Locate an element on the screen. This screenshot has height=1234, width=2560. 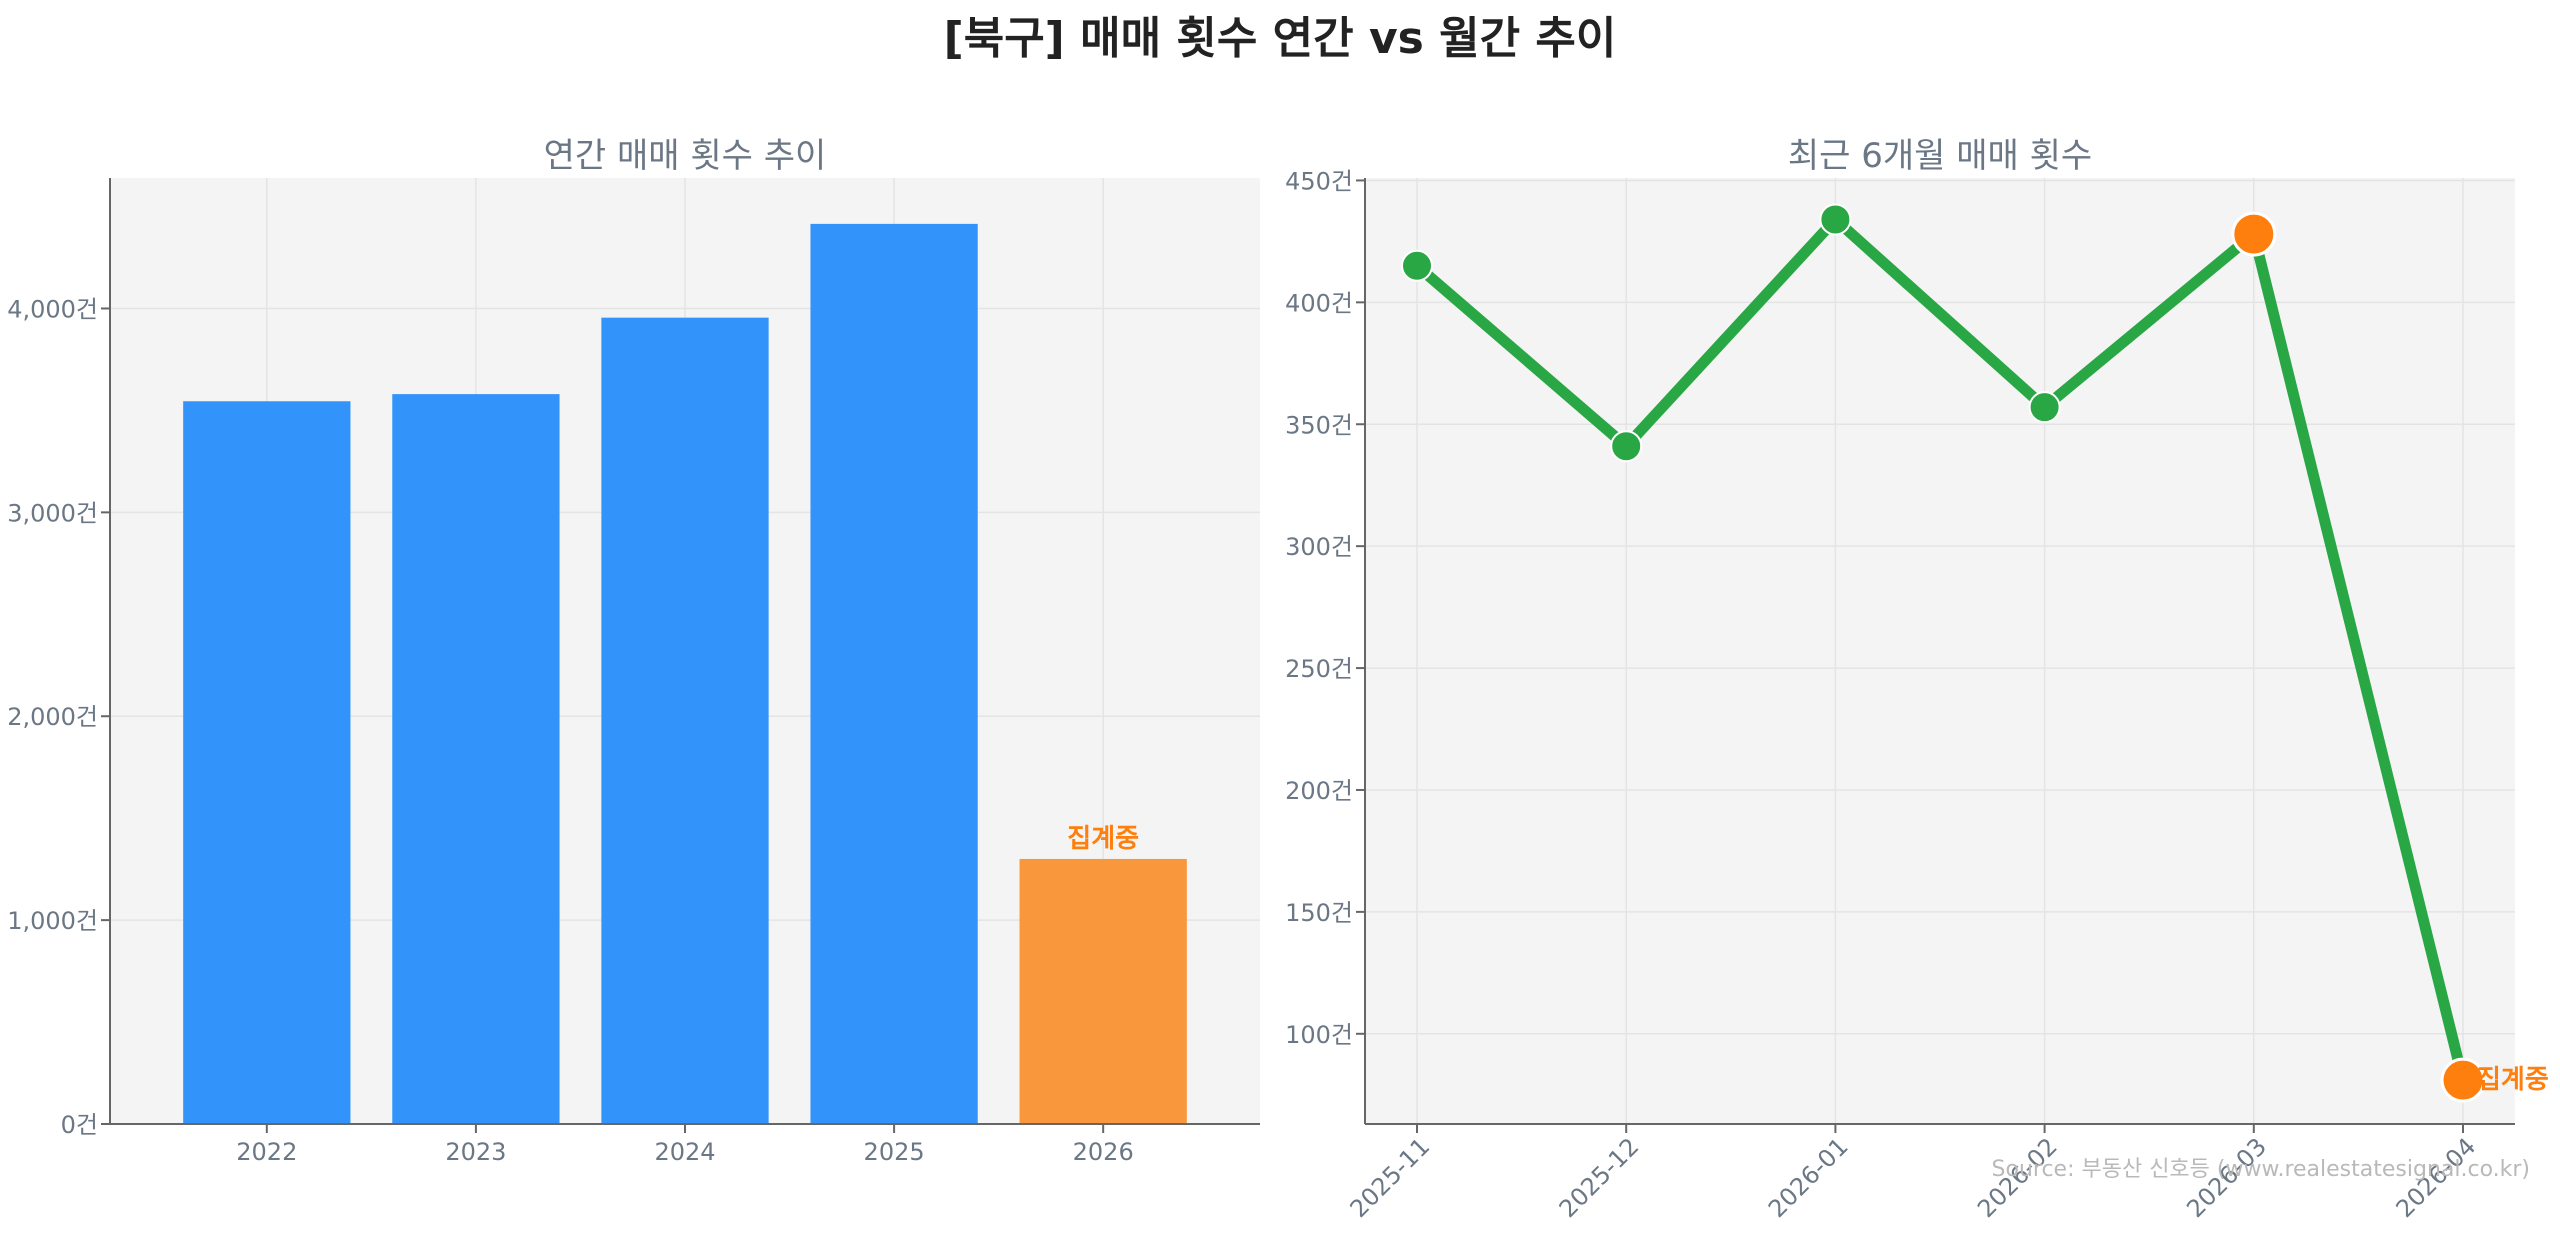
monthly-x-tick-label: 2025-12 is located at coordinates (1599, 1177).